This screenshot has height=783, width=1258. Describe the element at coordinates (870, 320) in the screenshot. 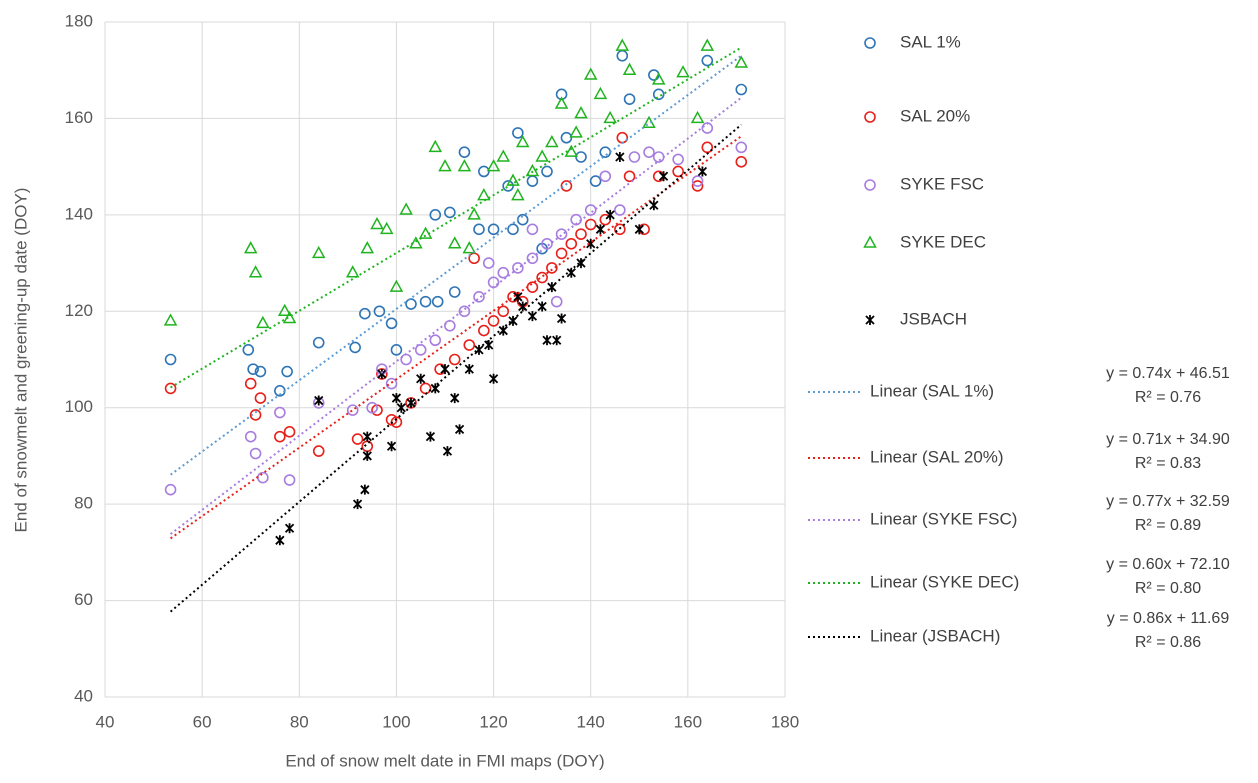

I see `legend-marker` at that location.